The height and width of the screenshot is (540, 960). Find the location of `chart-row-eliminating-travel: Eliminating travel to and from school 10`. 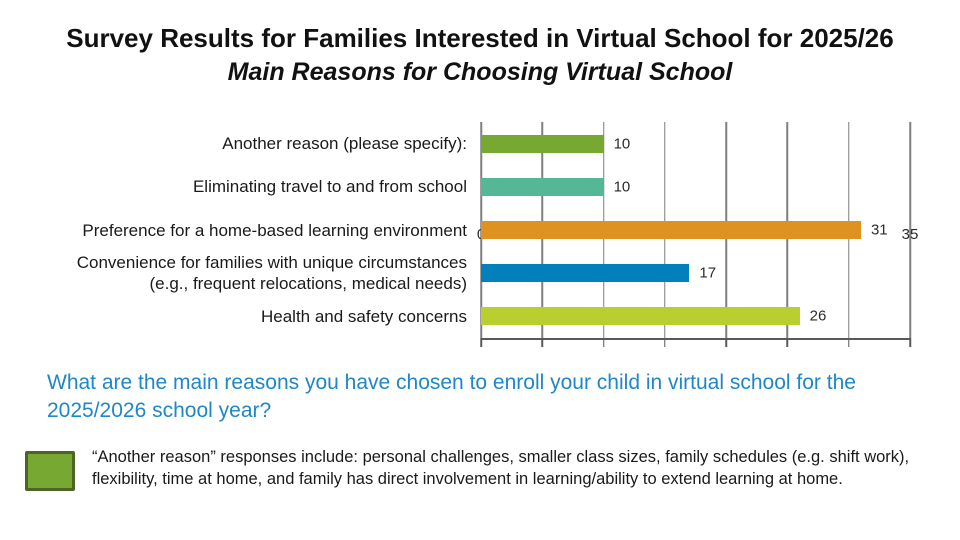

chart-row-eliminating-travel: Eliminating travel to and from school 10 is located at coordinates (480, 186).